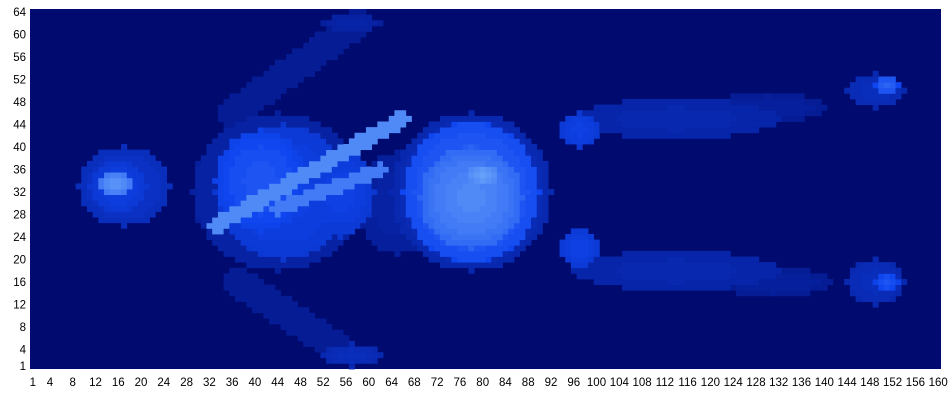  I want to click on x-tick-label: 76, so click(460, 383).